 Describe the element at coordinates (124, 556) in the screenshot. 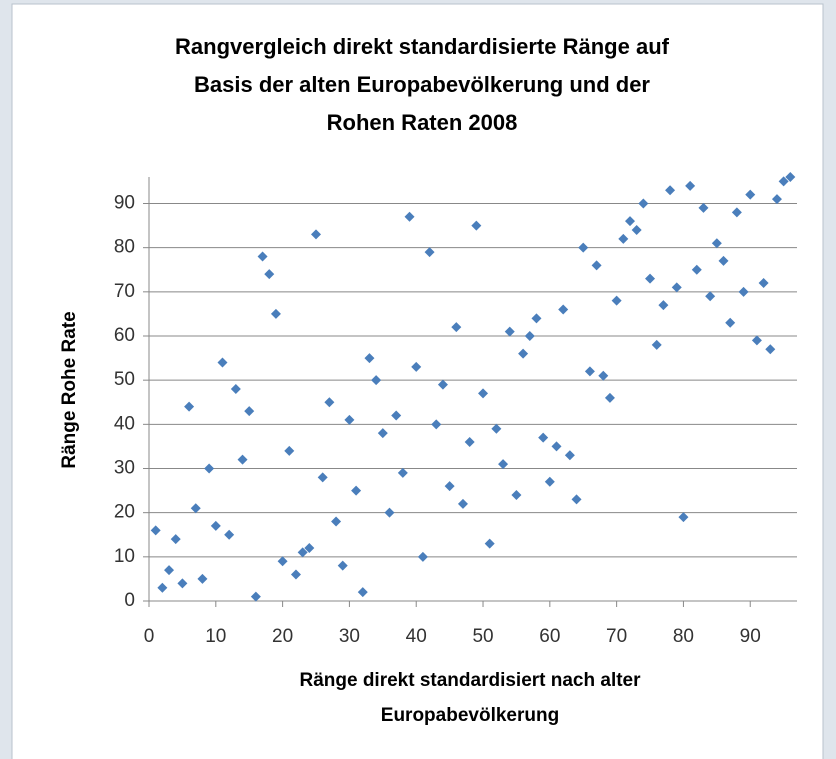

I see `y-tick-label: 10` at that location.